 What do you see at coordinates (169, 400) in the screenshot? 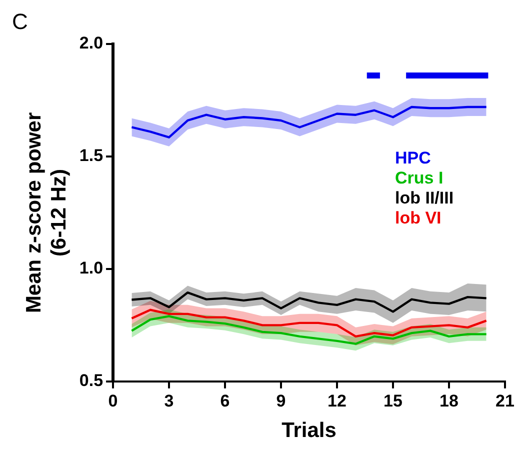
I see `x-tick-label: 3` at bounding box center [169, 400].